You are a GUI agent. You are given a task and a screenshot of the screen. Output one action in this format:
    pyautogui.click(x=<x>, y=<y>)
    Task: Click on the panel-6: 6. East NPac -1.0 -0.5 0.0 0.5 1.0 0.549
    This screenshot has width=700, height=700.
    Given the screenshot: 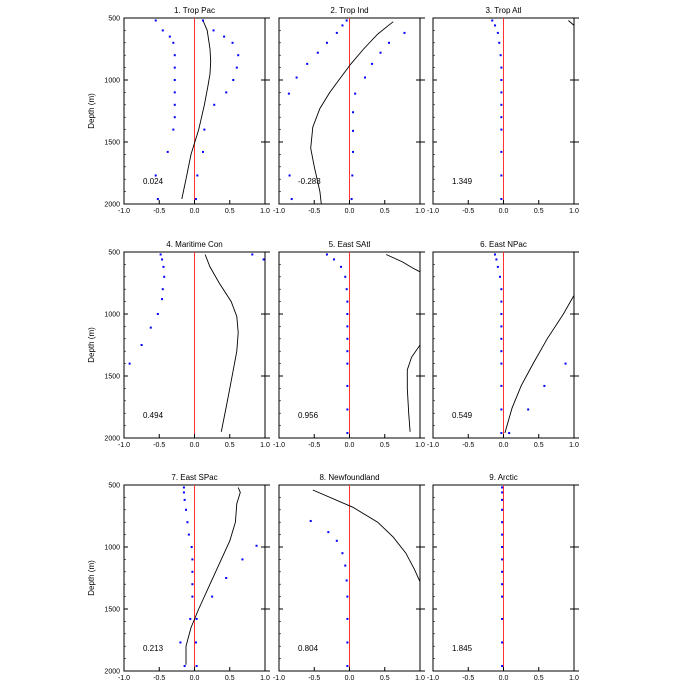 What is the action you would take?
    pyautogui.click(x=503, y=344)
    